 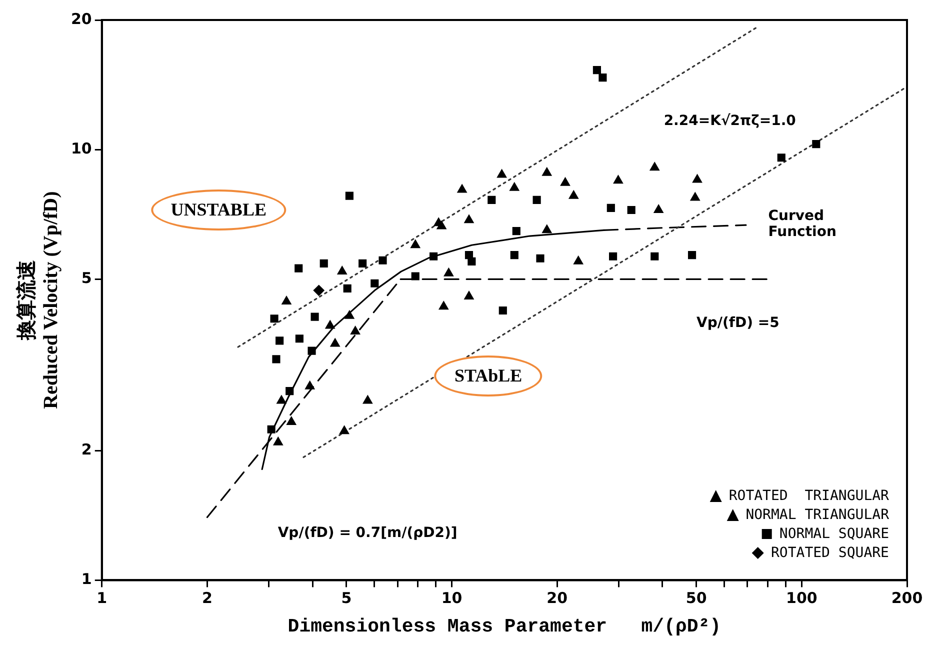 I want to click on legend-label: ROTATED TRIANGULAR, so click(x=808, y=496).